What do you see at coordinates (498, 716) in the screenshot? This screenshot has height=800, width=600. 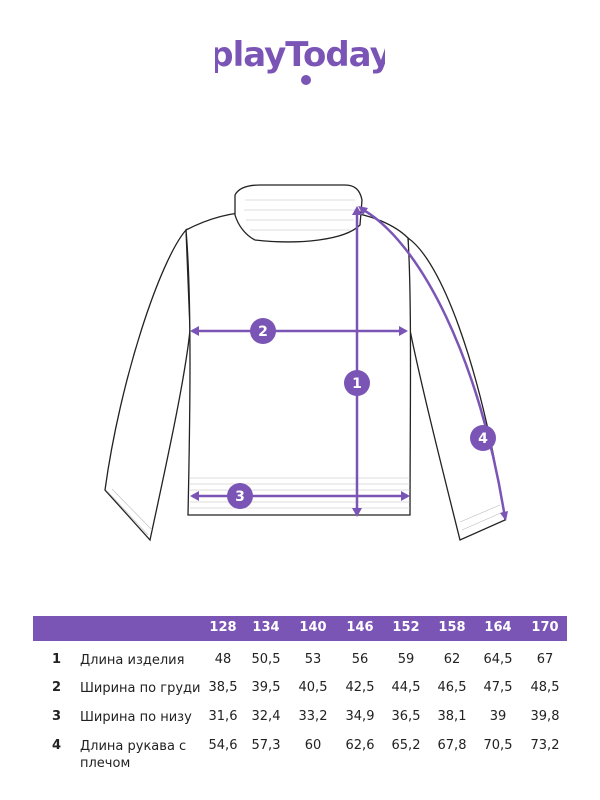 I see `cell-value: 39` at bounding box center [498, 716].